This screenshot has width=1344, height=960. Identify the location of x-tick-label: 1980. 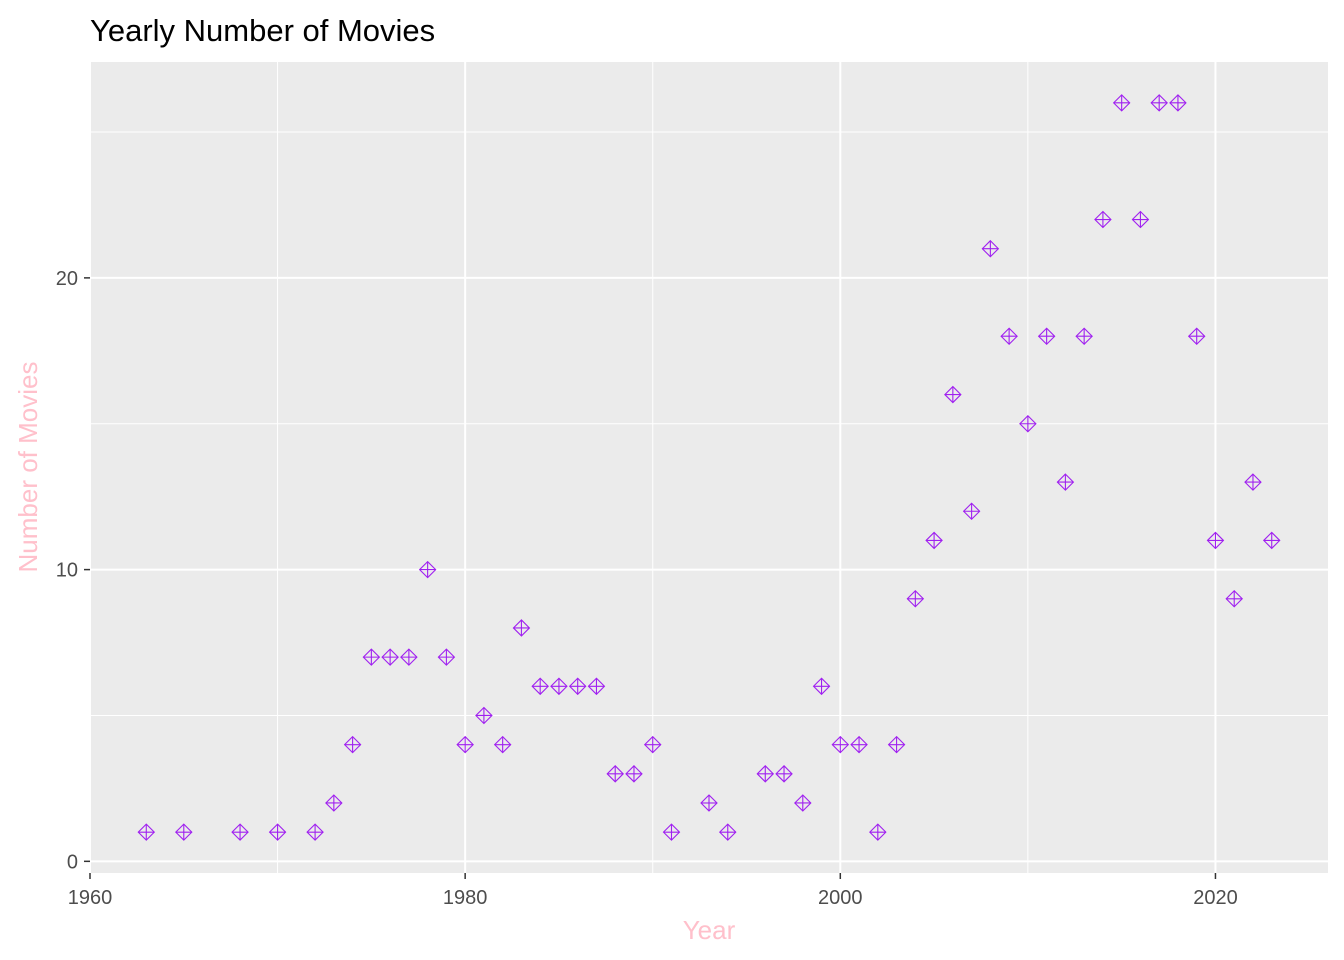
(465, 898).